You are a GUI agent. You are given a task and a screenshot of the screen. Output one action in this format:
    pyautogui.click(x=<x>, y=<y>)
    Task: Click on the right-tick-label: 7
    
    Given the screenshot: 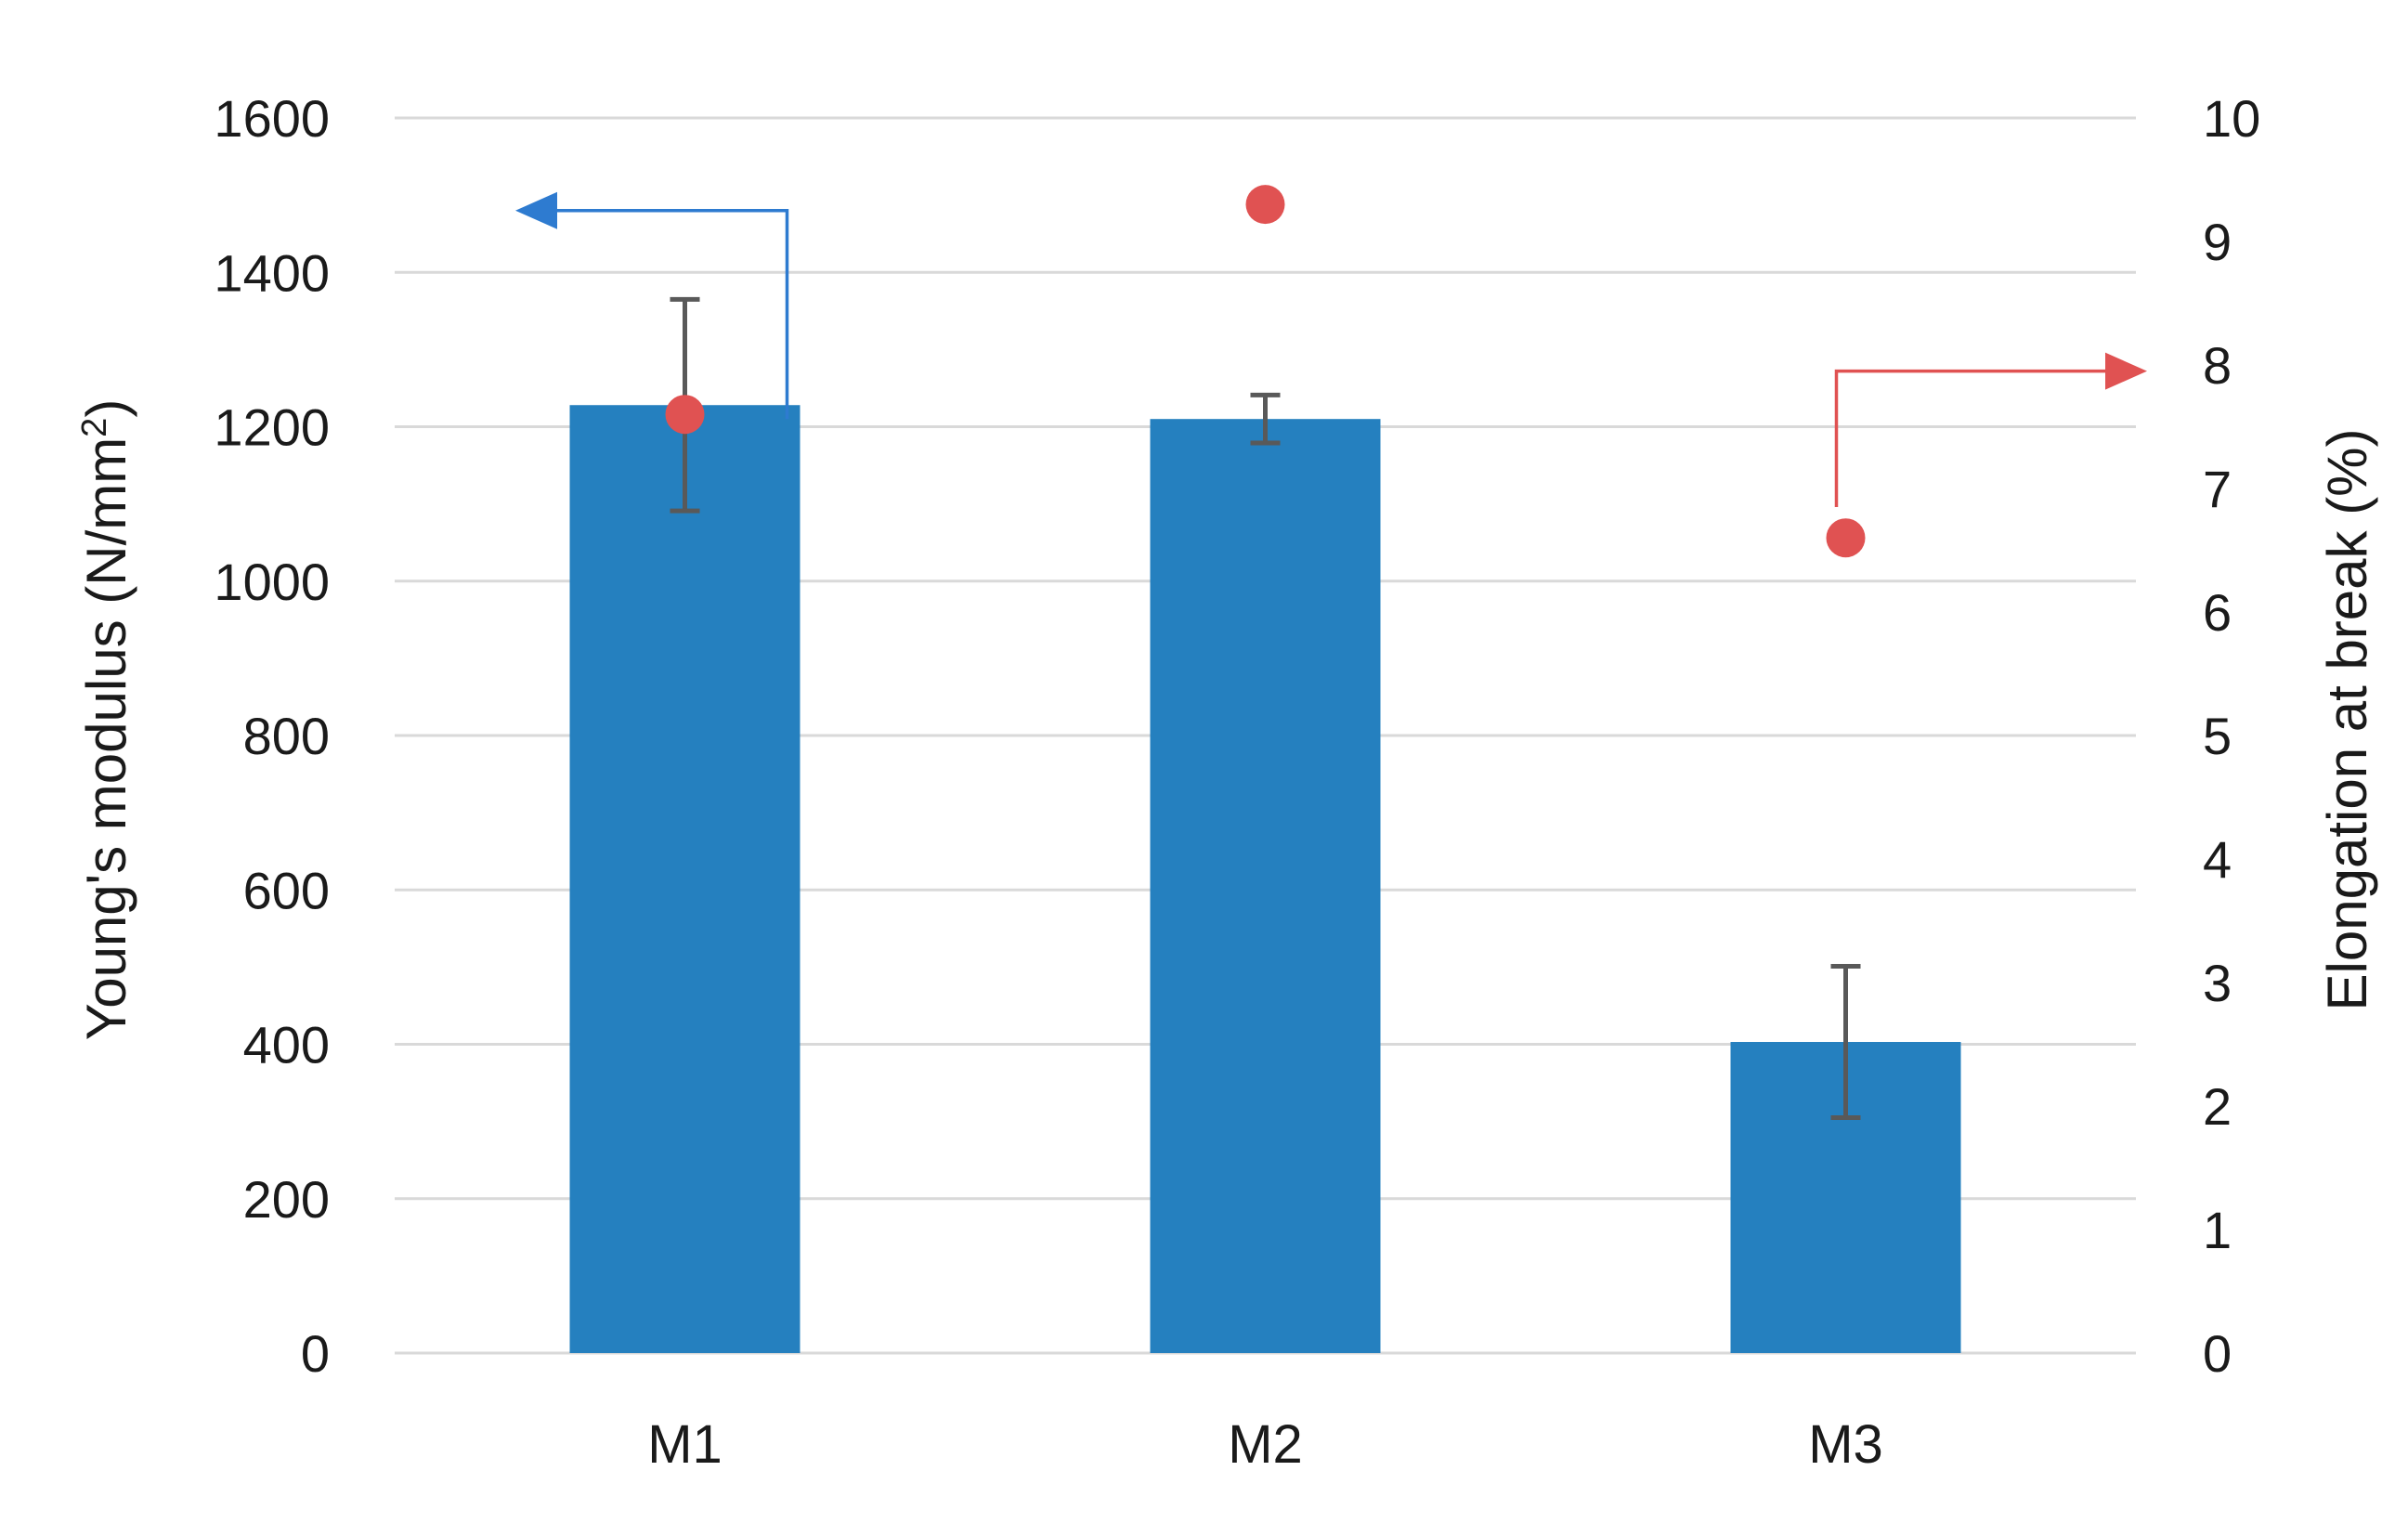 What is the action you would take?
    pyautogui.click(x=2217, y=489)
    